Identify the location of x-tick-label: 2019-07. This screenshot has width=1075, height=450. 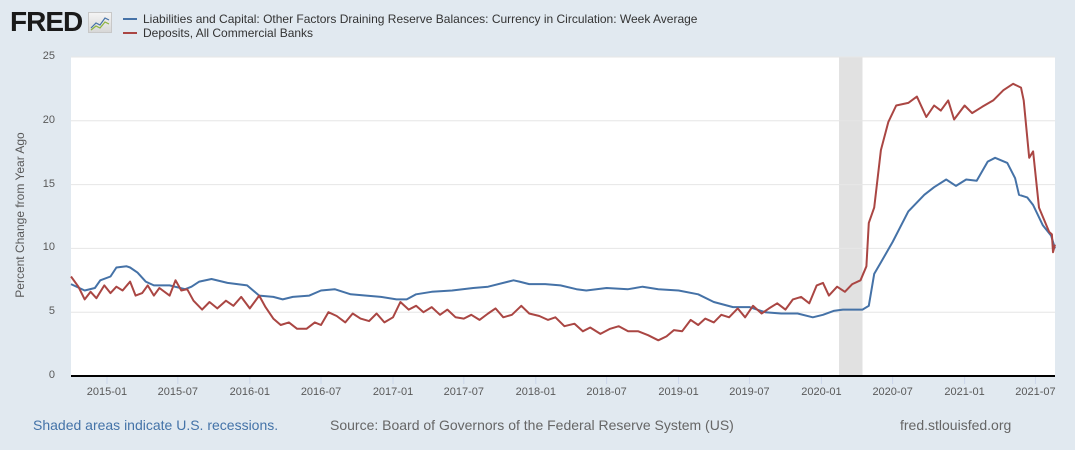
(749, 392).